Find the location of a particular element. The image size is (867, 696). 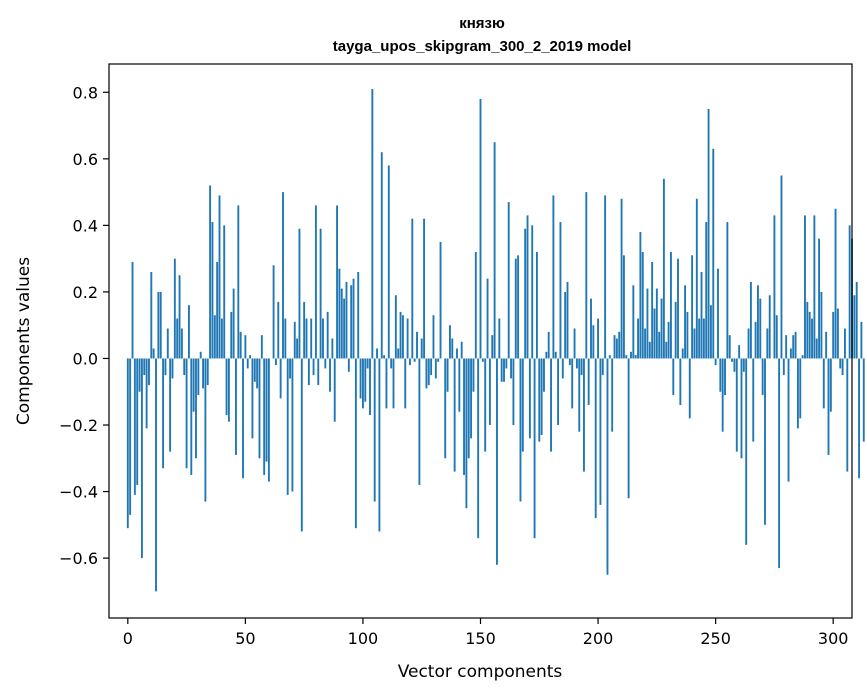

y-tick-label-7: 0.8 is located at coordinates (85, 92).